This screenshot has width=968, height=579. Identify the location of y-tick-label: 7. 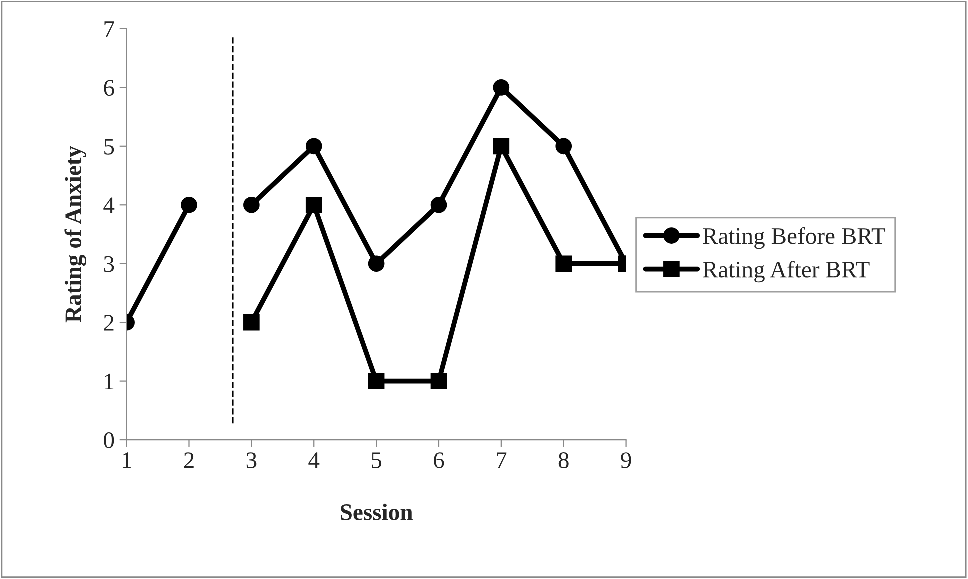
(109, 30).